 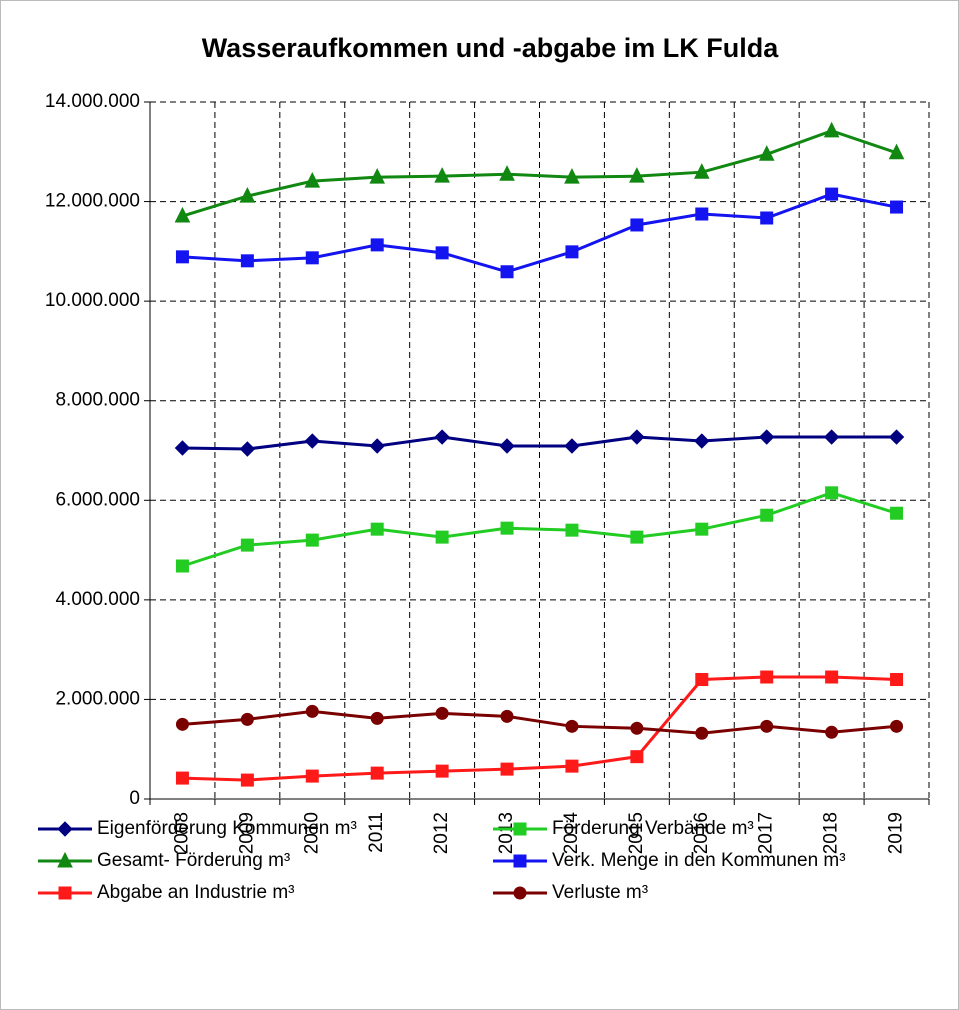 What do you see at coordinates (92, 101) in the screenshot?
I see `y-tick-label: 14.000.000` at bounding box center [92, 101].